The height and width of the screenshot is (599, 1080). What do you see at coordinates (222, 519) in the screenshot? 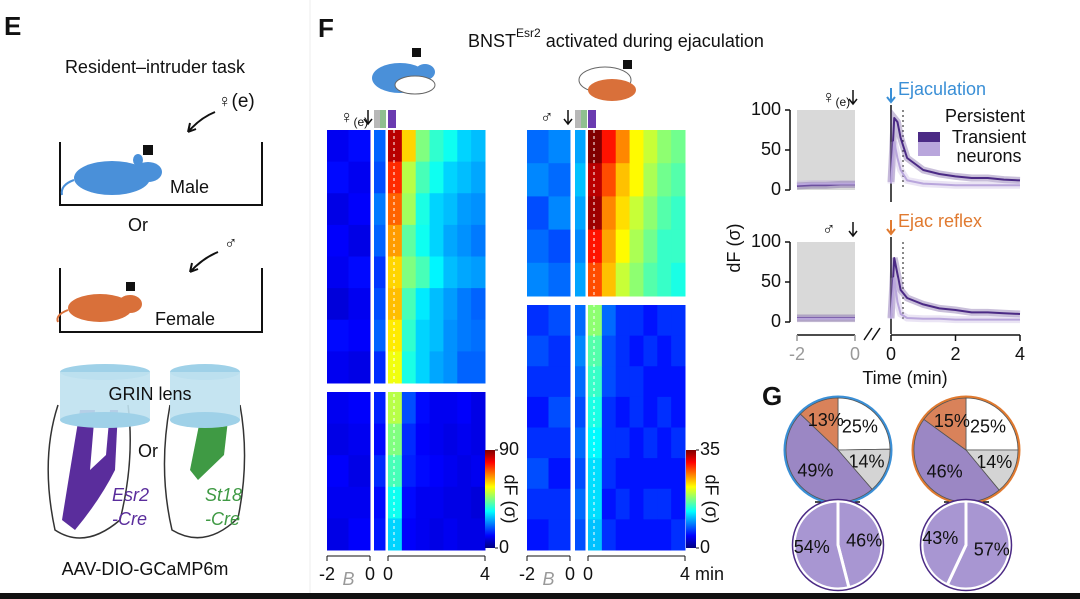
I see `cre-label: -Cre` at bounding box center [222, 519].